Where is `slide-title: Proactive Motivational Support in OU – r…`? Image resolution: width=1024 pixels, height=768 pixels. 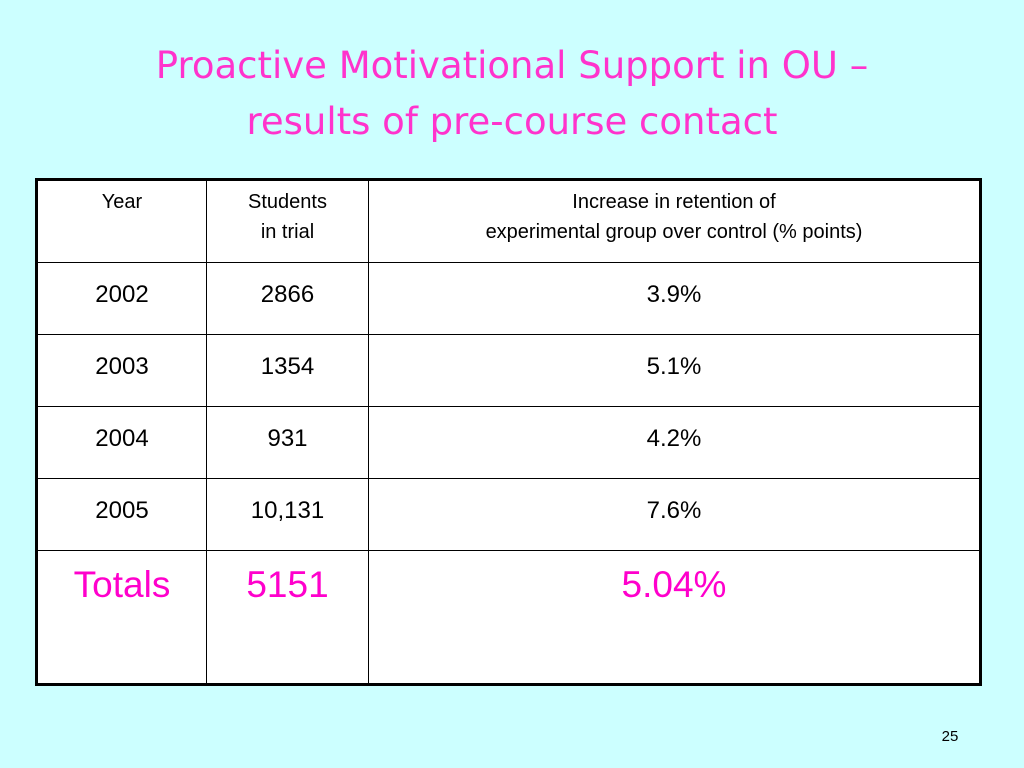
slide-title: Proactive Motivational Support in OU – r… is located at coordinates (512, 94).